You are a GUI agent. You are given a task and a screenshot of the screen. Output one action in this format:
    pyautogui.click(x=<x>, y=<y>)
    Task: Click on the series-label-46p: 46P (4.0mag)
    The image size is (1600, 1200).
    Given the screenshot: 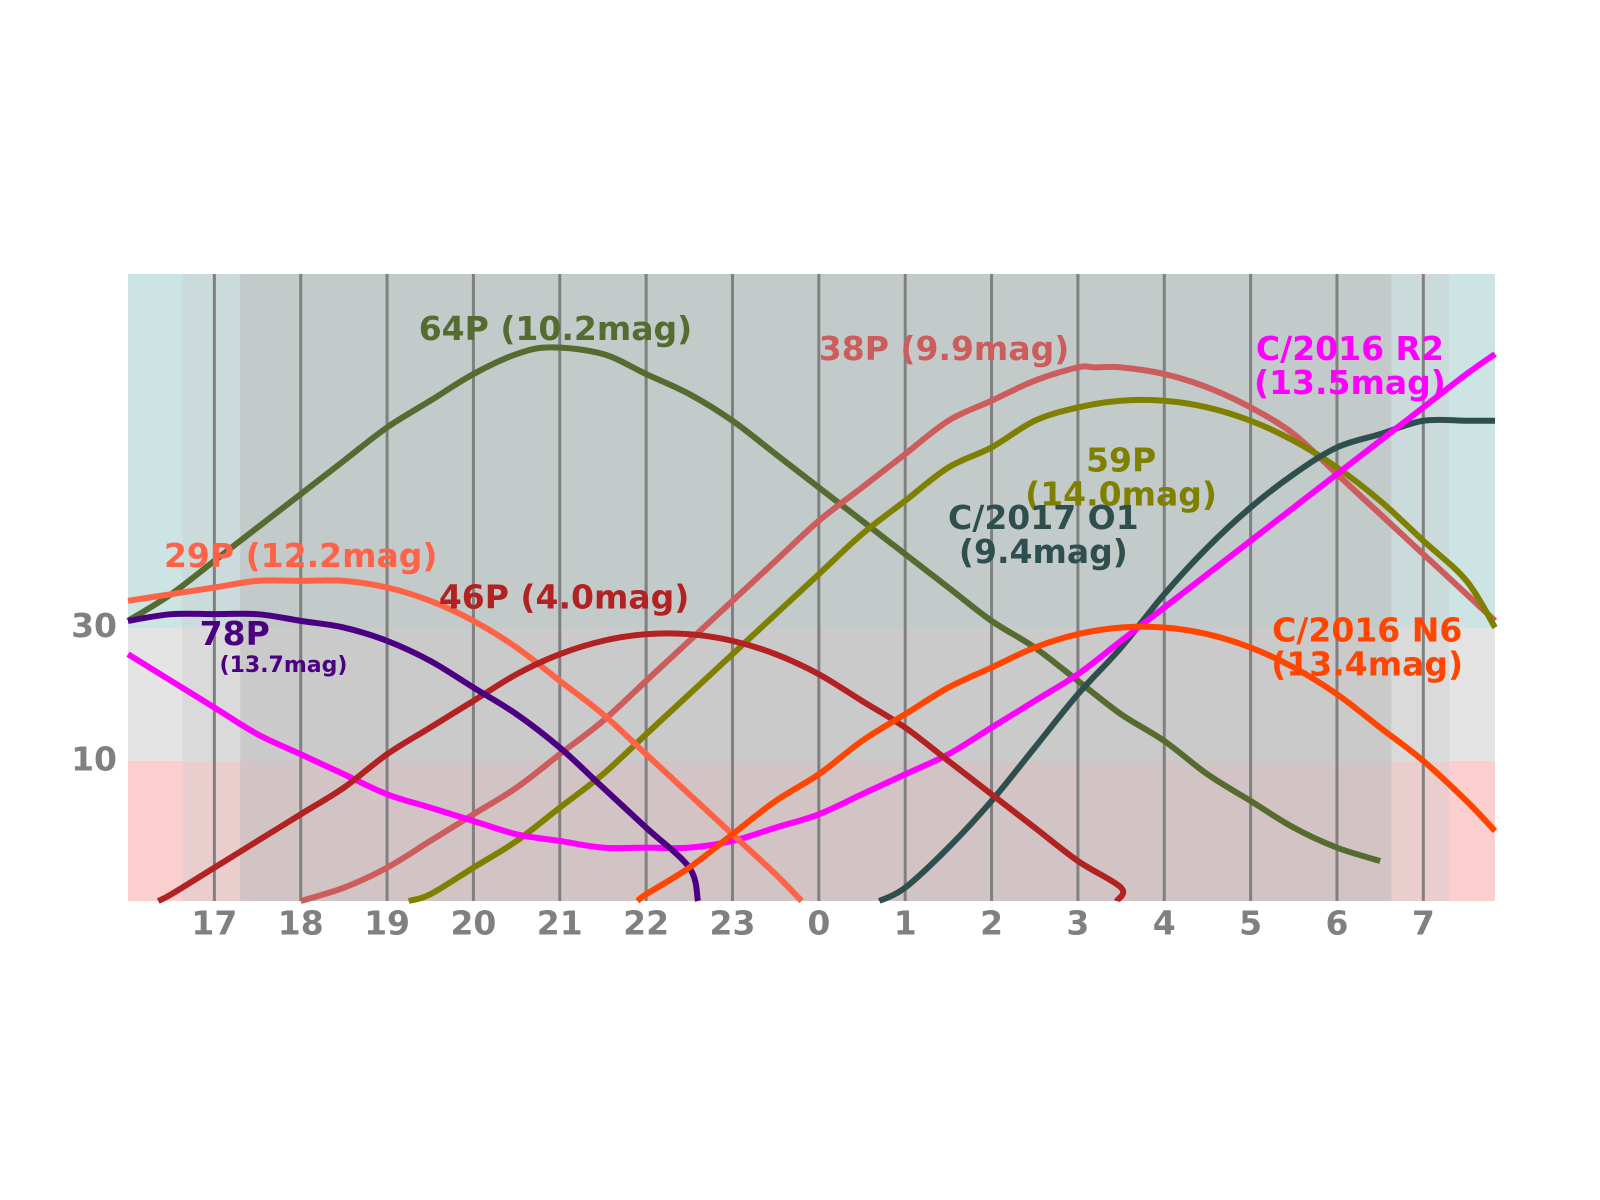 What is the action you would take?
    pyautogui.click(x=564, y=596)
    